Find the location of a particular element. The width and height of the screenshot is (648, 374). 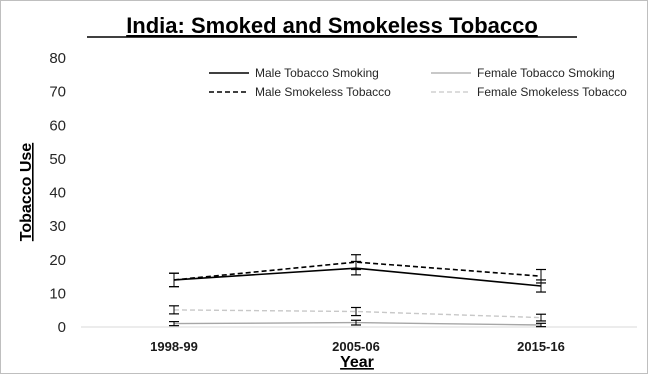

y-tick-label: 40 is located at coordinates (57, 193).